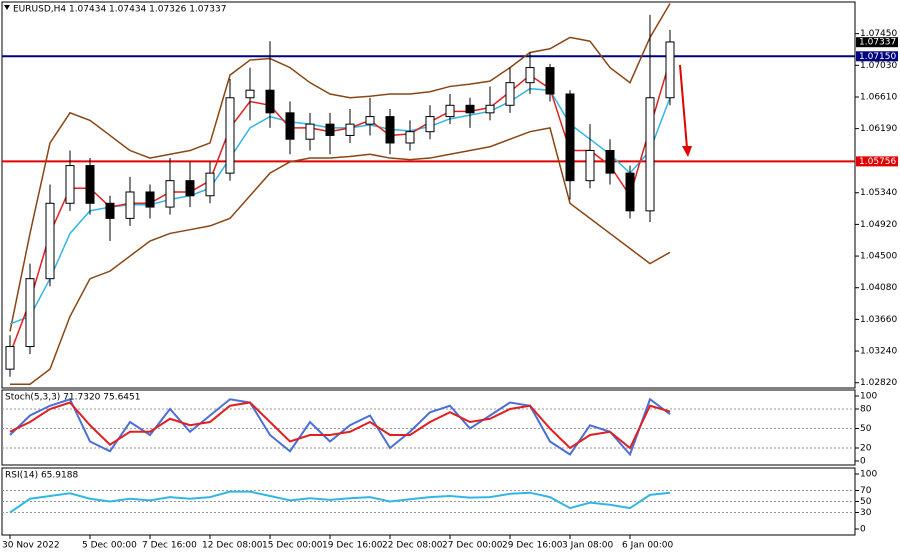 The height and width of the screenshot is (553, 900). I want to click on x-tick-label: 30 Nov 2022, so click(31, 546).